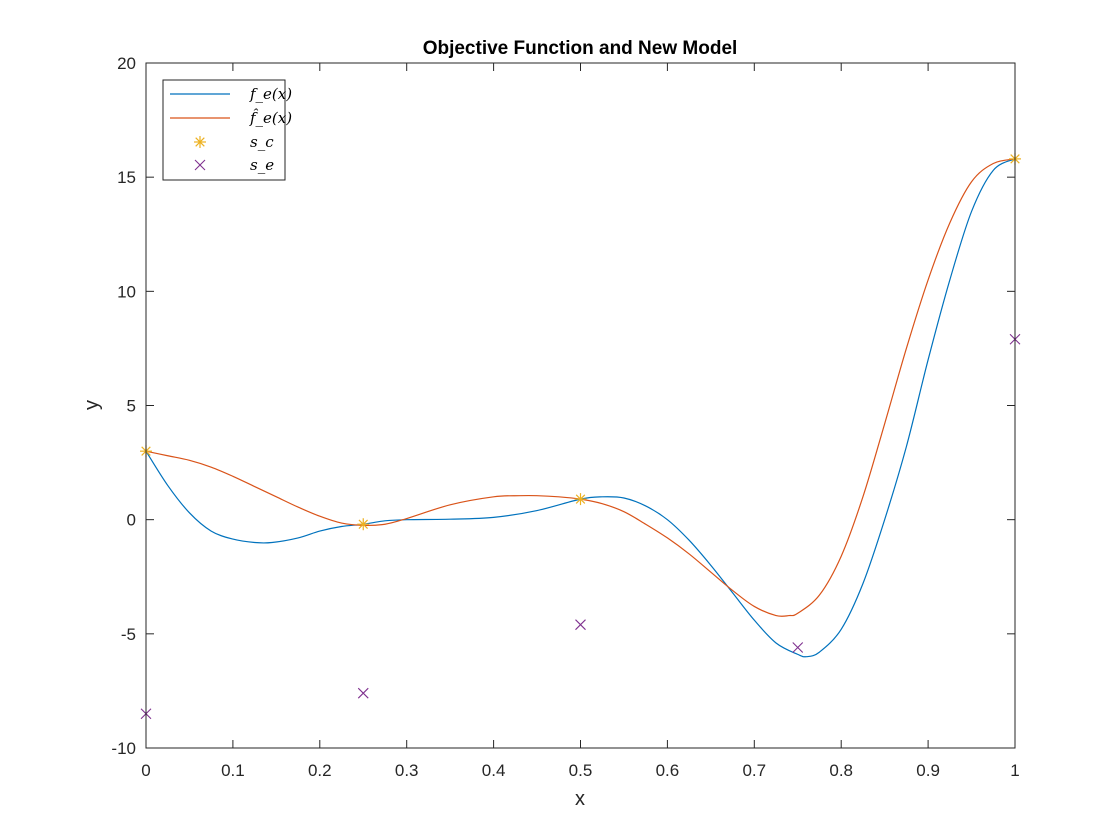 The image size is (1120, 840). What do you see at coordinates (131, 520) in the screenshot?
I see `y-tick-label: 0` at bounding box center [131, 520].